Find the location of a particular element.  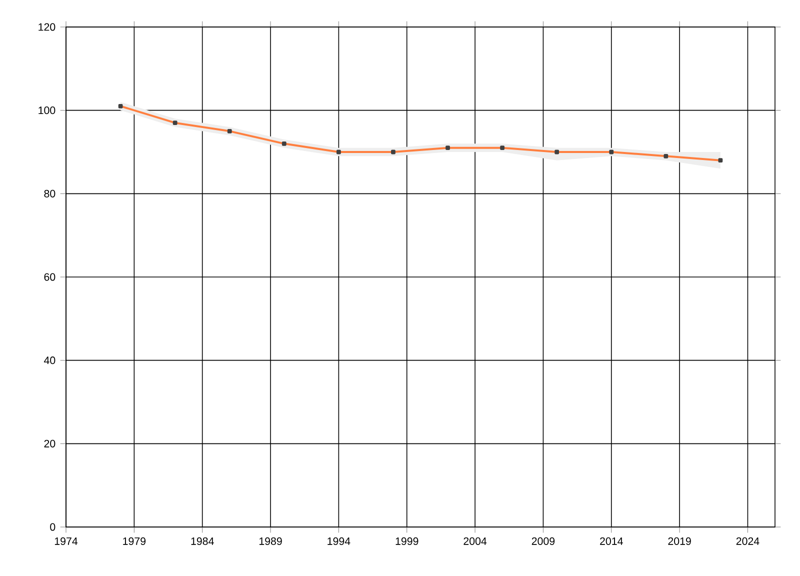

x-tick-label: 1979 is located at coordinates (134, 541).